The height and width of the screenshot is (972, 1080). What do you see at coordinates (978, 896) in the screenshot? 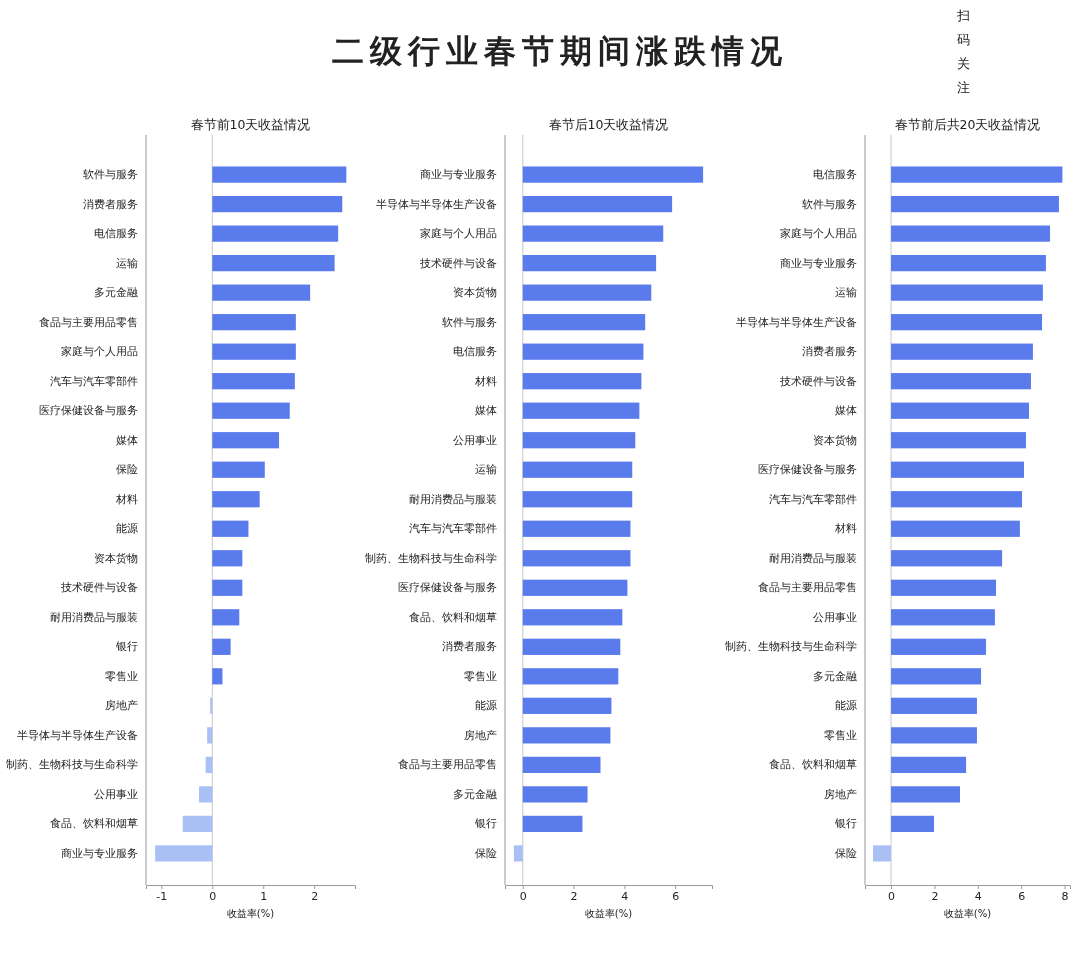
I see `x-tick-label: 4` at bounding box center [978, 896].